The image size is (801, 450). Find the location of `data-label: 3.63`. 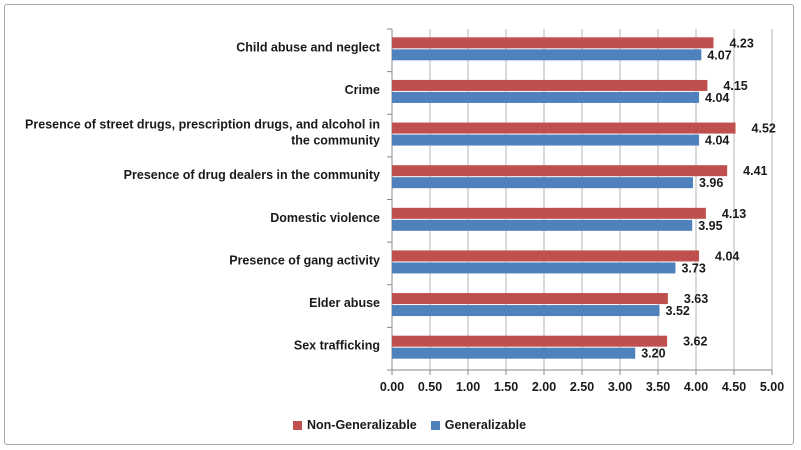

data-label: 3.63 is located at coordinates (696, 299).